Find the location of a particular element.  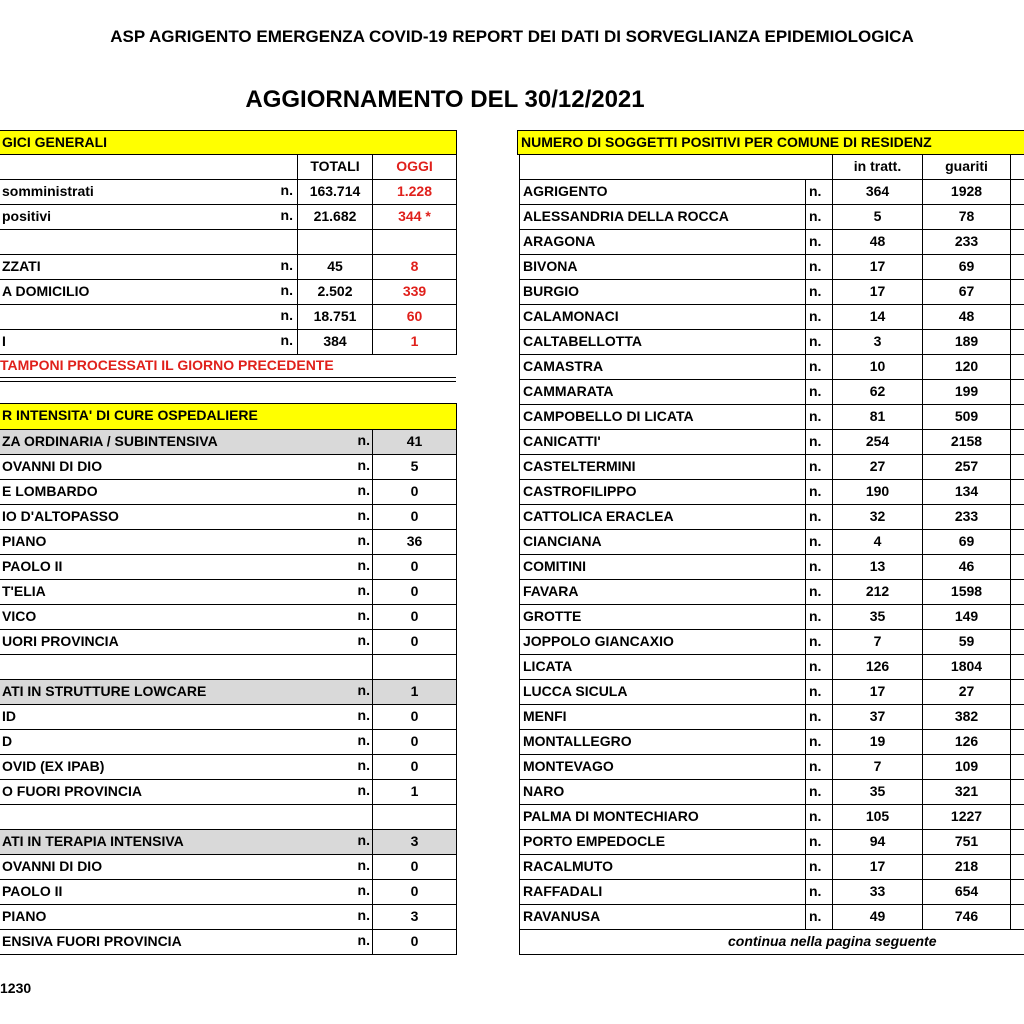

recovered: 509 is located at coordinates (966, 417).